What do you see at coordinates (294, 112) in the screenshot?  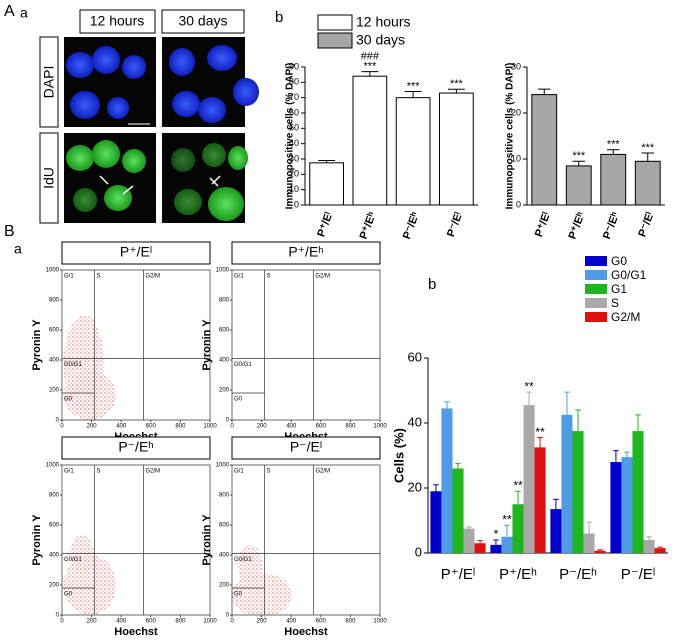 I see `y-tick-label: 60` at bounding box center [294, 112].